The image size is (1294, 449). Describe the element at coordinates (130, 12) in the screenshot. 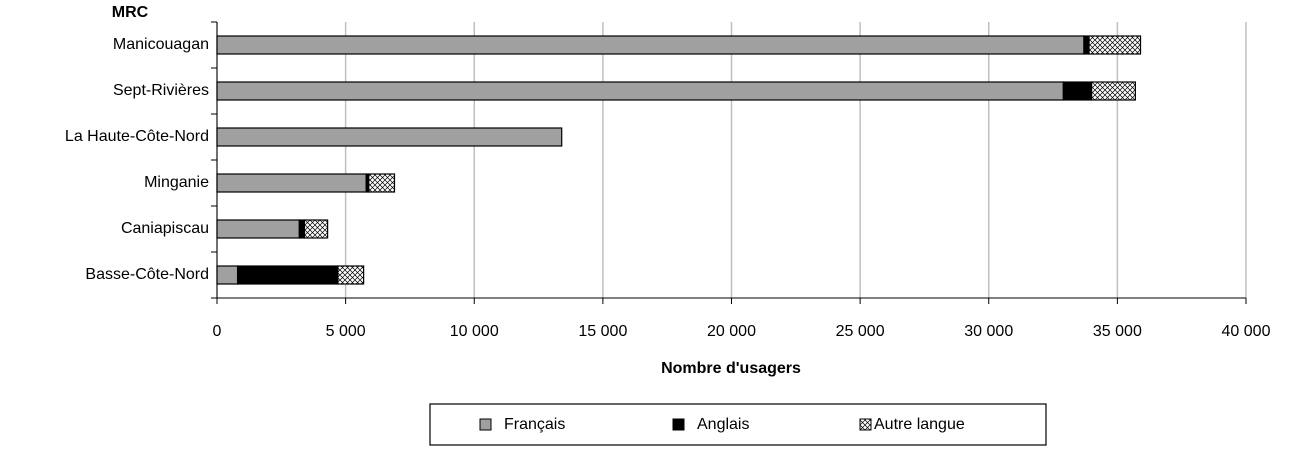

I see `y-axis-title: MRC` at that location.